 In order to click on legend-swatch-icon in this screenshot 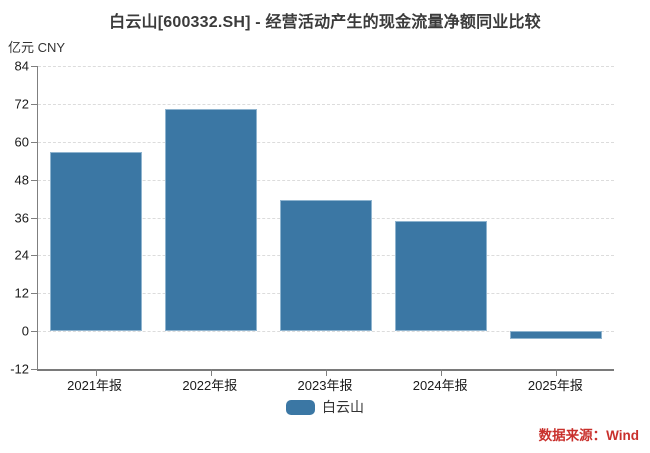, I will do `click(300, 407)`.